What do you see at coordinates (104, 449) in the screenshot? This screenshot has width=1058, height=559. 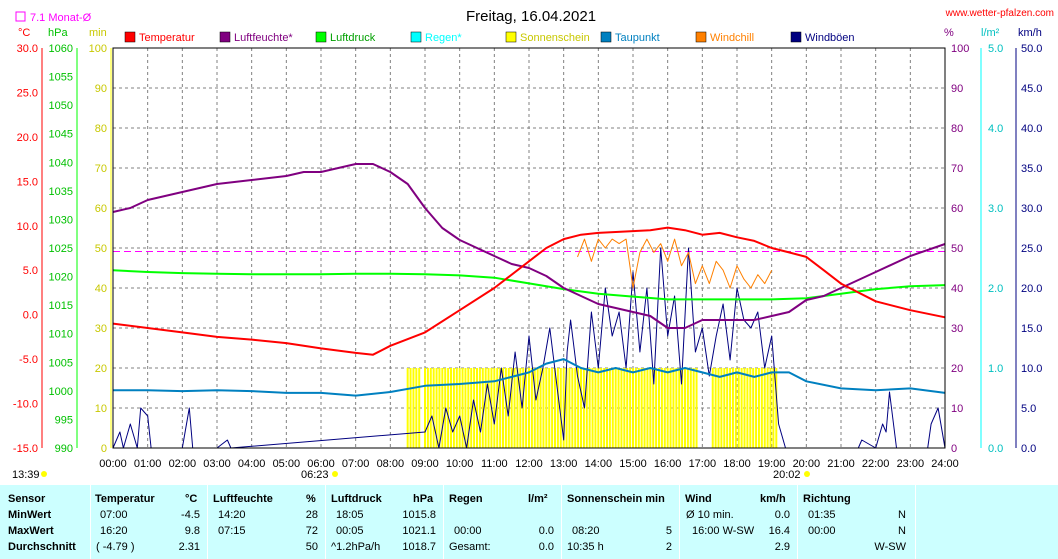 I see `y-tick-label-sunshine_min: 0` at bounding box center [104, 449].